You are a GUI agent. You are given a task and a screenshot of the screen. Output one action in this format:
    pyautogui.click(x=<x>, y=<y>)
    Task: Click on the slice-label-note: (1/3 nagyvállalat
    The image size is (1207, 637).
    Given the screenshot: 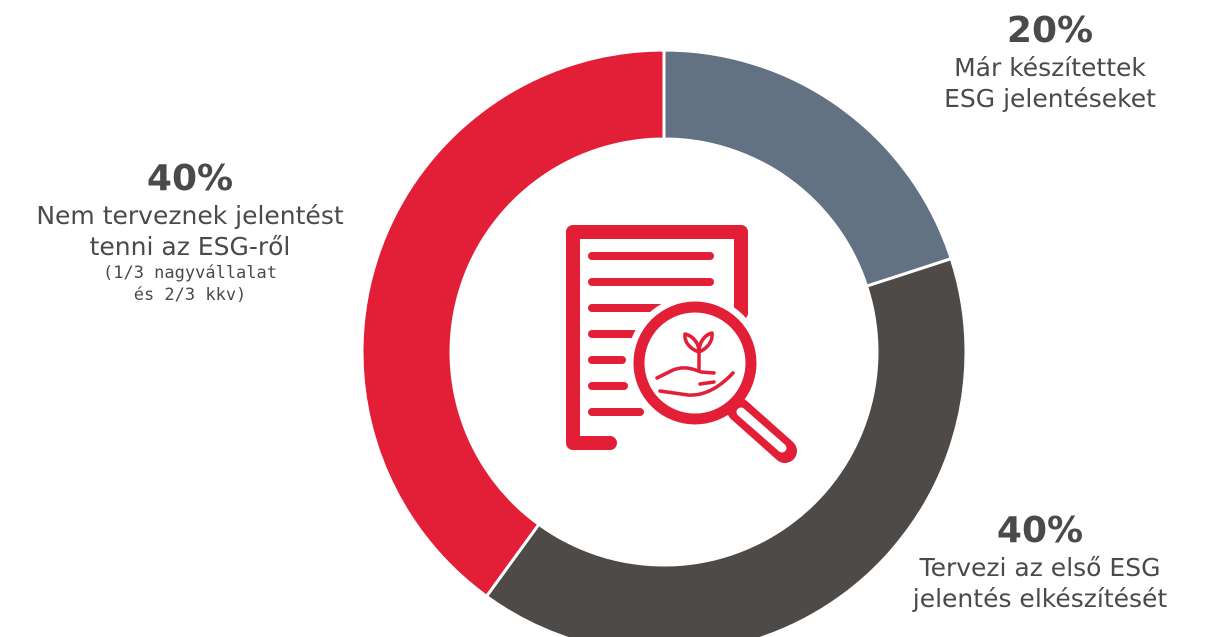 What is the action you would take?
    pyautogui.click(x=190, y=273)
    